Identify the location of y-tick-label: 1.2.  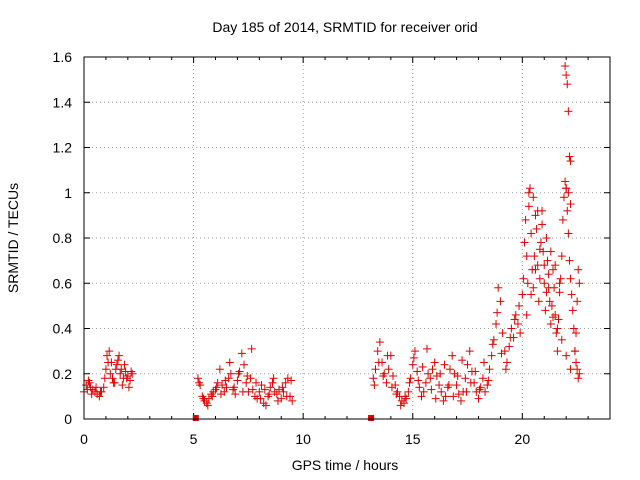
(63, 148).